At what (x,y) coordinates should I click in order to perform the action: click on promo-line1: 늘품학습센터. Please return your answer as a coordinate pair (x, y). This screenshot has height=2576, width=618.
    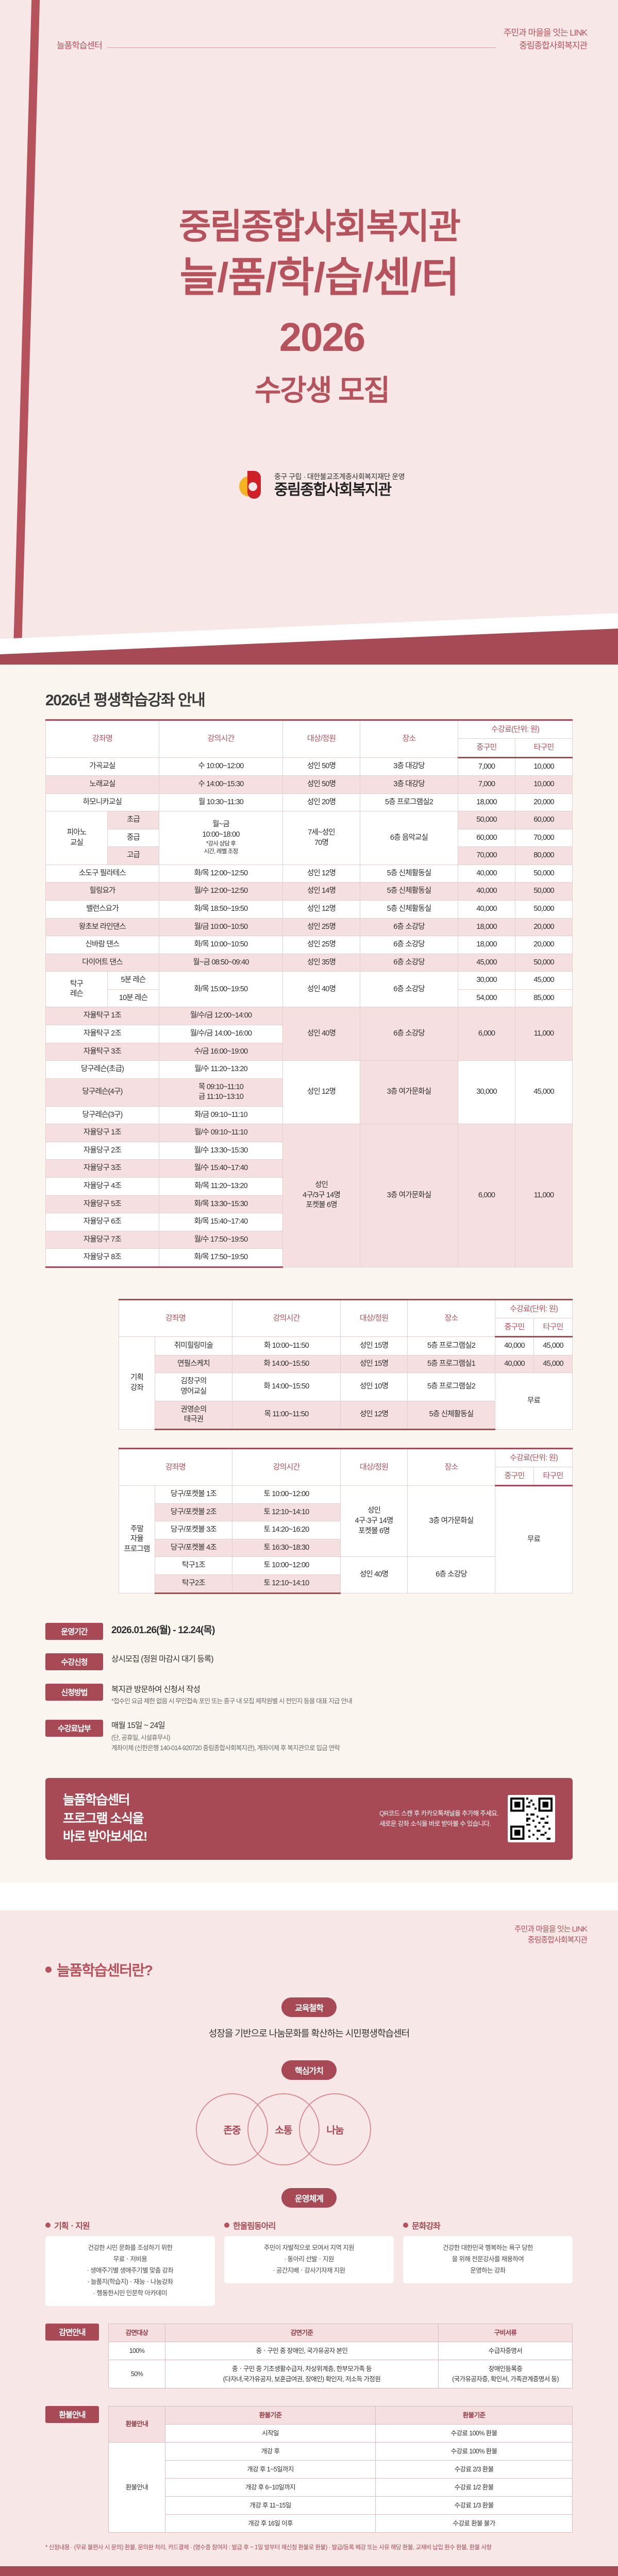
    Looking at the image, I should click on (96, 1800).